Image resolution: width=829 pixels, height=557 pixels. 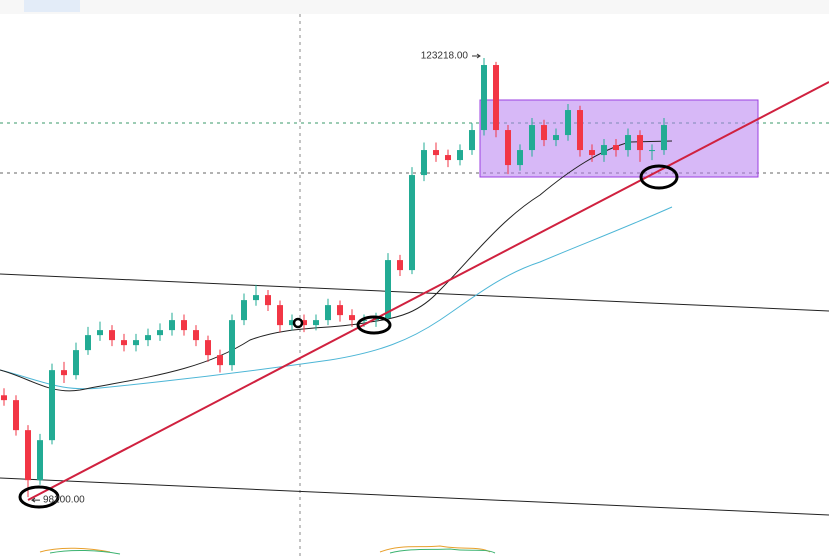 What do you see at coordinates (619, 138) in the screenshot?
I see `range-box` at bounding box center [619, 138].